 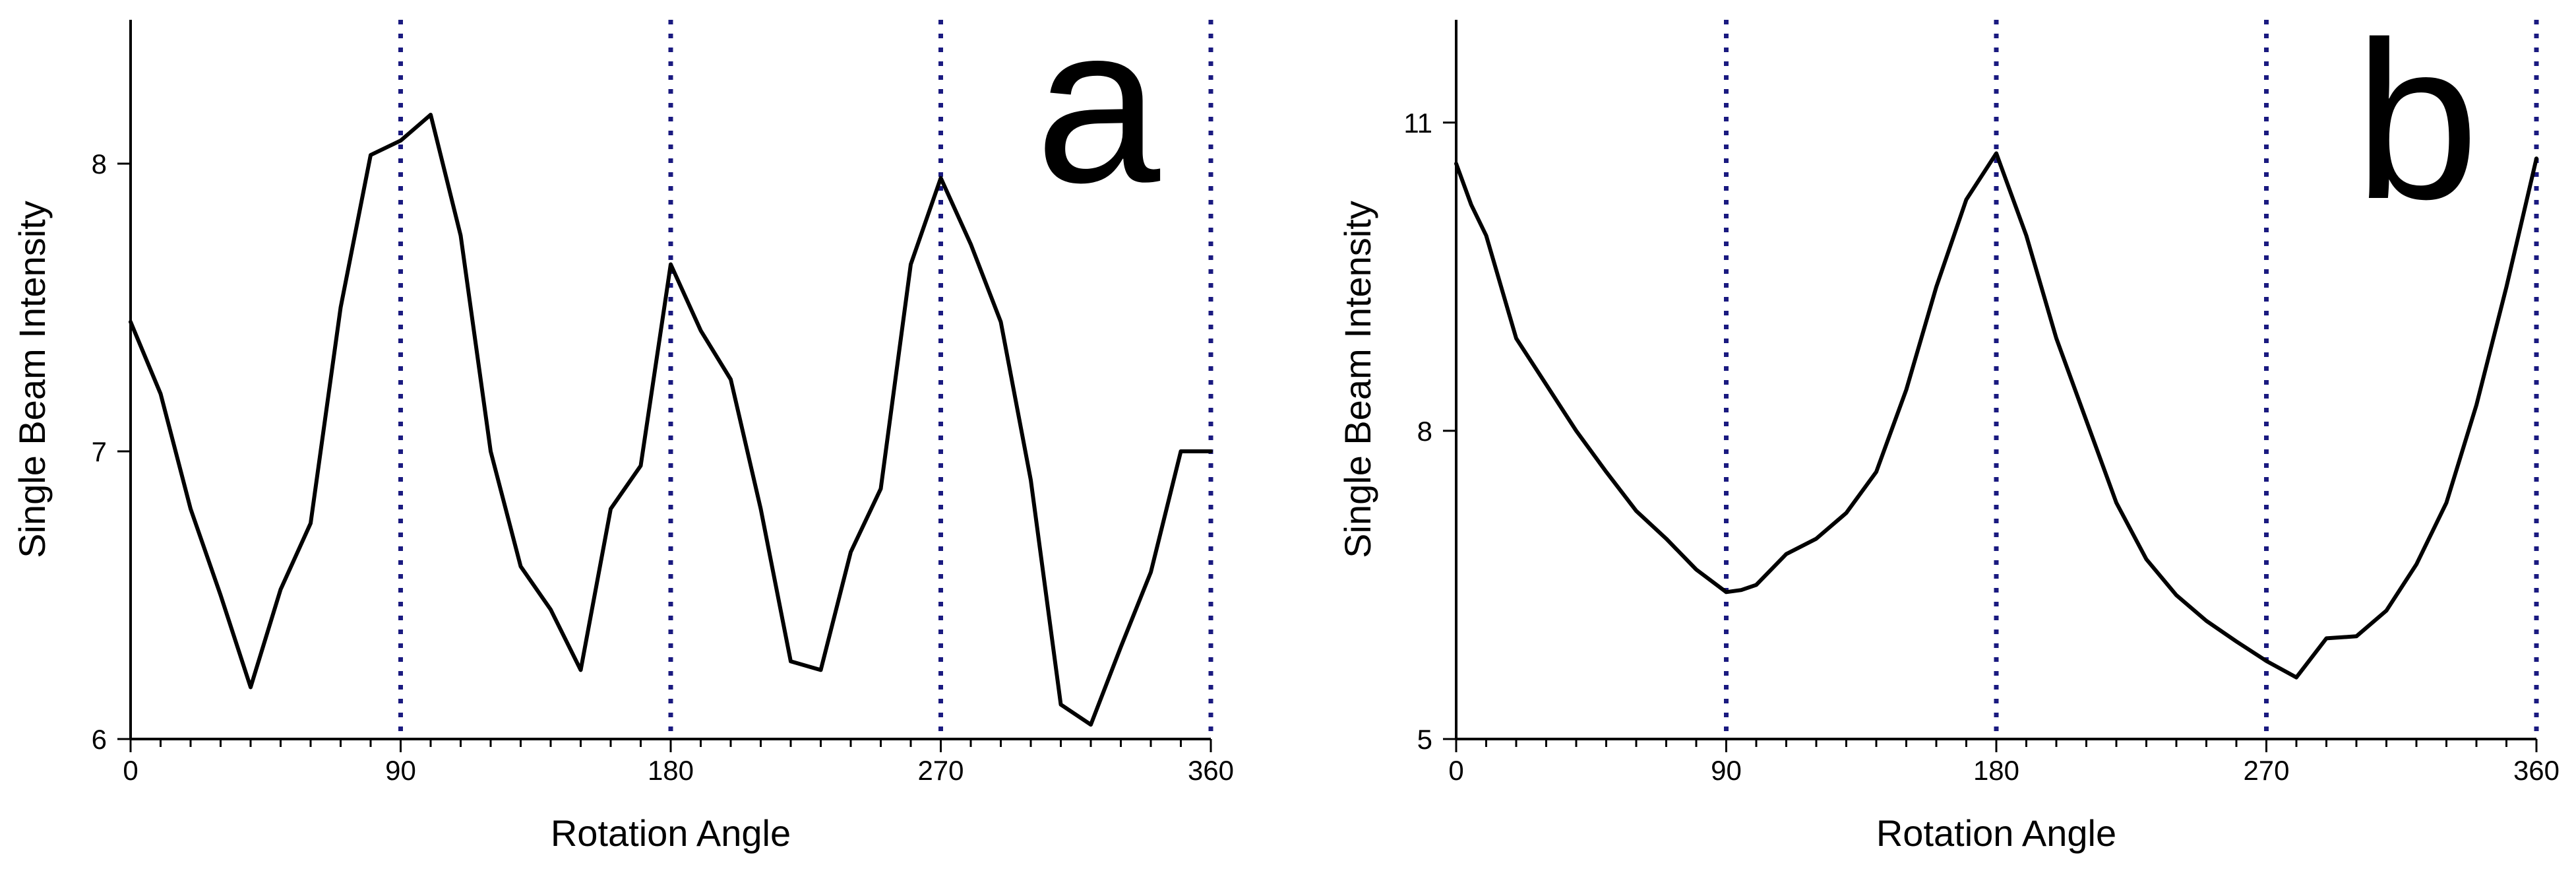 What do you see at coordinates (2416, 123) in the screenshot?
I see `panel-label: b` at bounding box center [2416, 123].